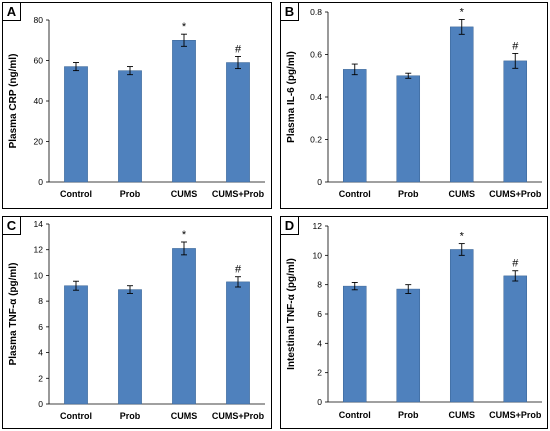 This screenshot has width=550, height=431. What do you see at coordinates (316, 12) in the screenshot?
I see `y-tick-label: 0.8` at bounding box center [316, 12].